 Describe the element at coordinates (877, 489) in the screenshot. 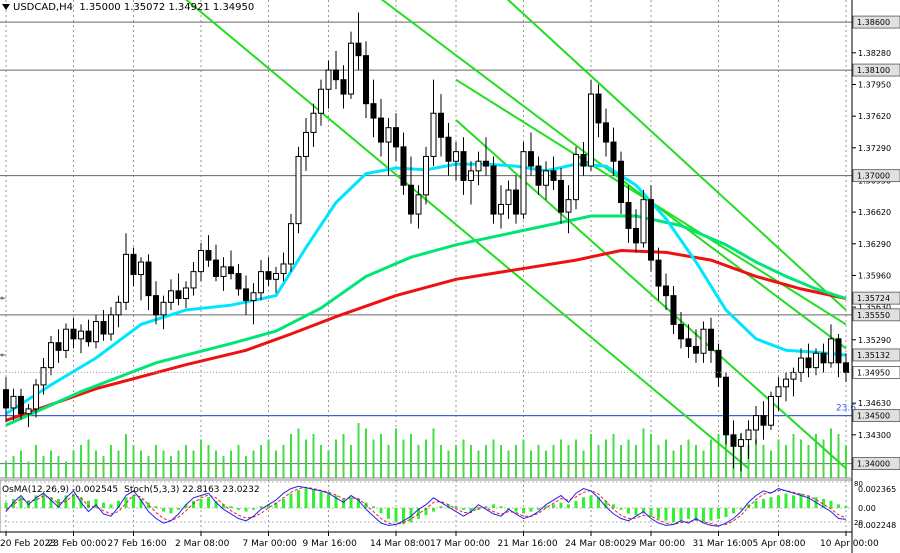

I see `osma-scale-top: 0.002365` at that location.